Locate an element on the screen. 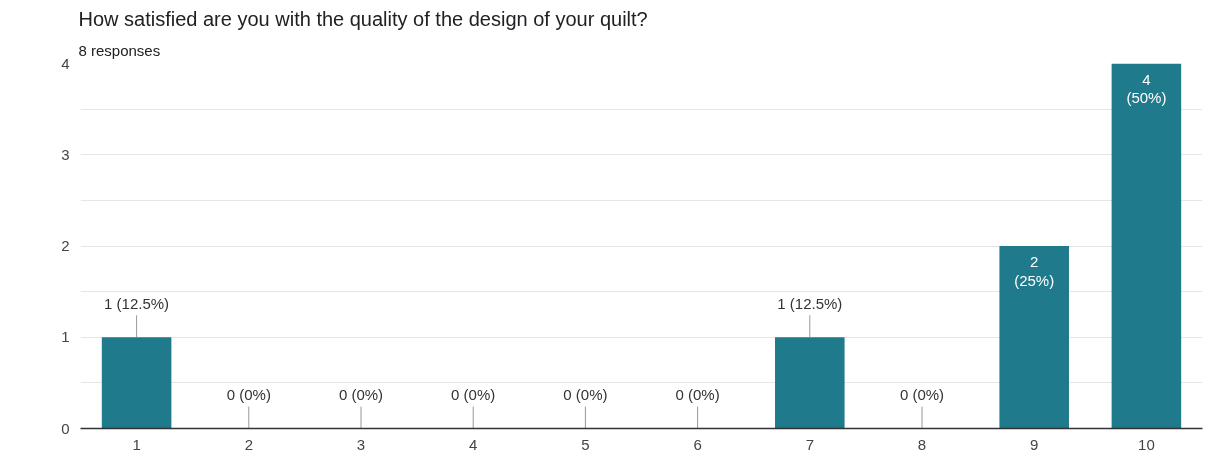 The height and width of the screenshot is (462, 1214). data-label: 2 (25%) is located at coordinates (1034, 271).